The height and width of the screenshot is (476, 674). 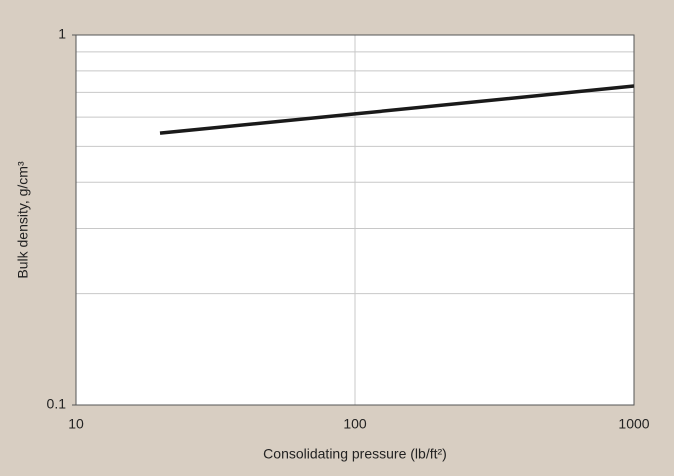 I want to click on y-tick-label: 1, so click(x=62, y=34).